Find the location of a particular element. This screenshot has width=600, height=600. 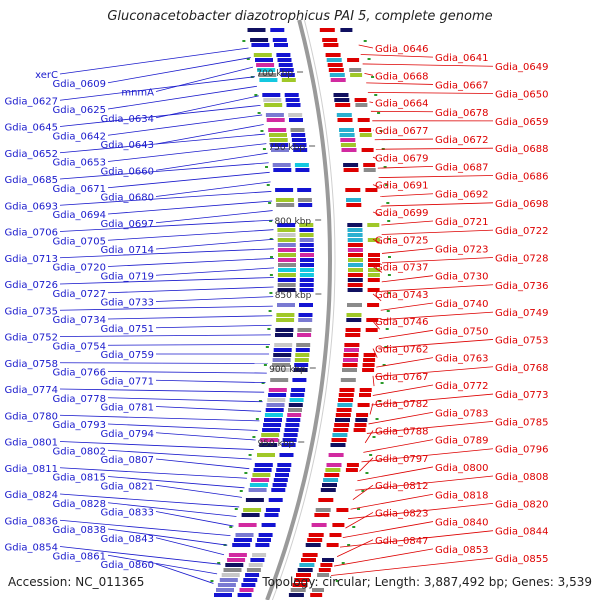

gene-label-right: Gdia_0668 is located at coordinates (401, 76).